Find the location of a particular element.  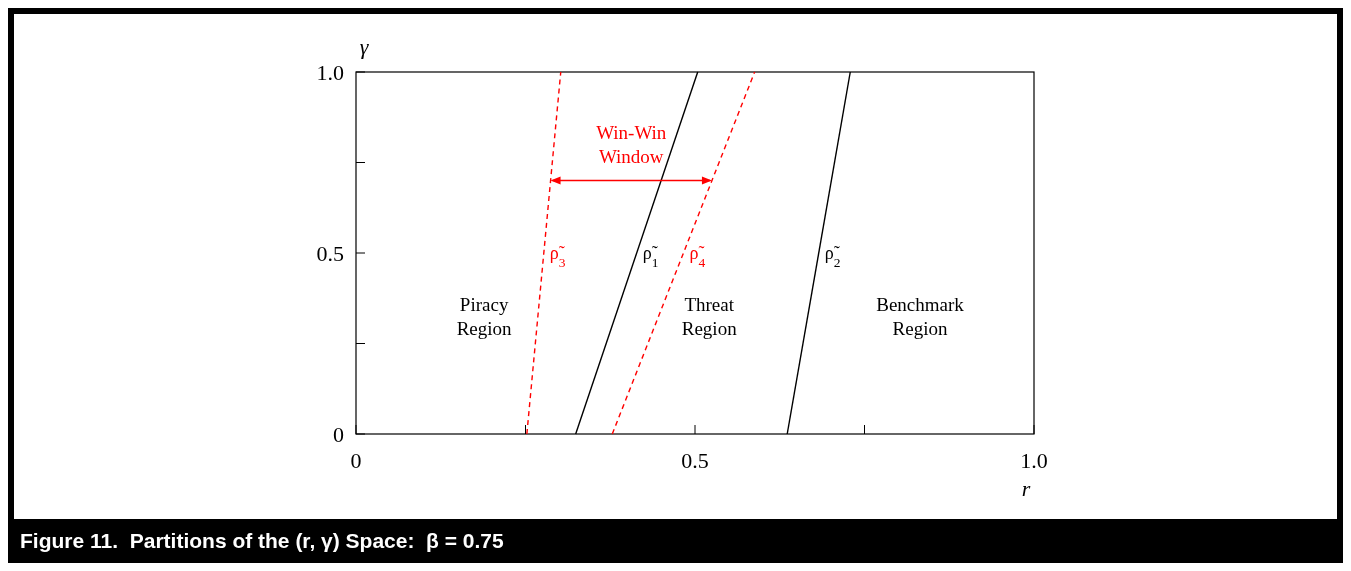

annotation: Piracy Region is located at coordinates (484, 317).